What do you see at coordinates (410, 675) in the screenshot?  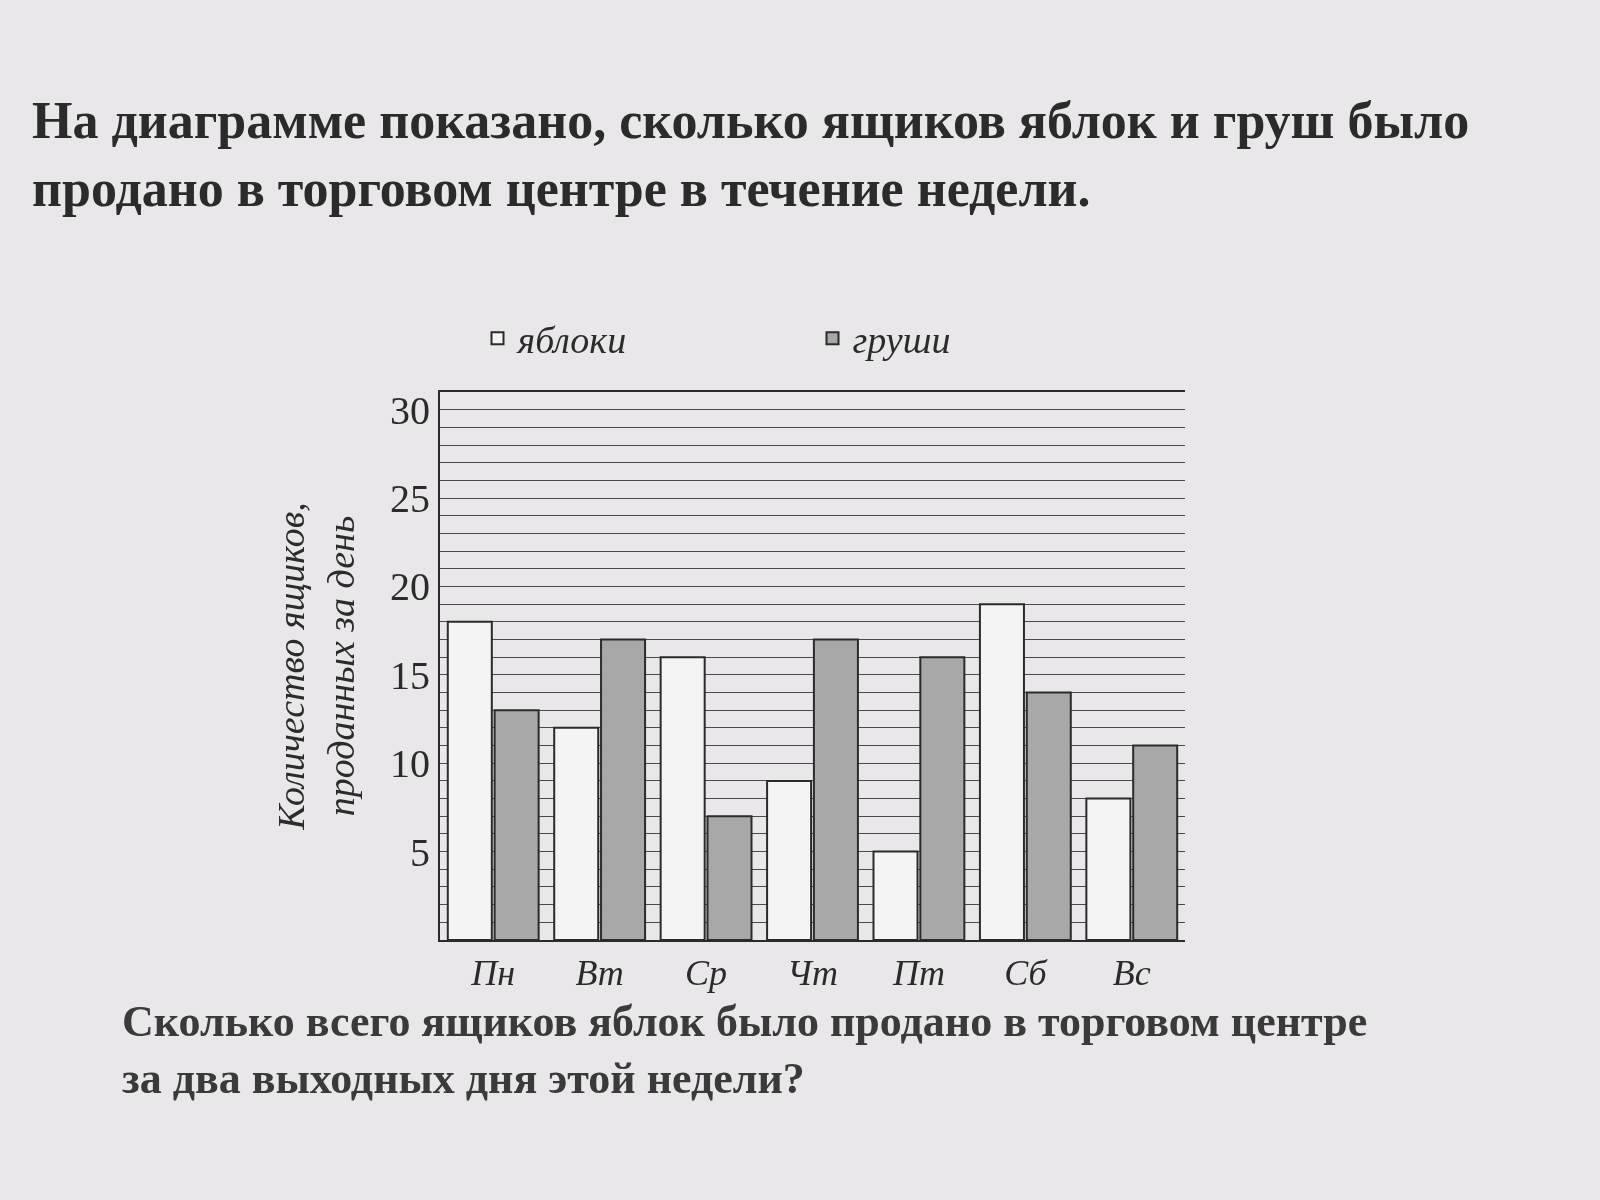 I see `y-tick-label: 15` at bounding box center [410, 675].